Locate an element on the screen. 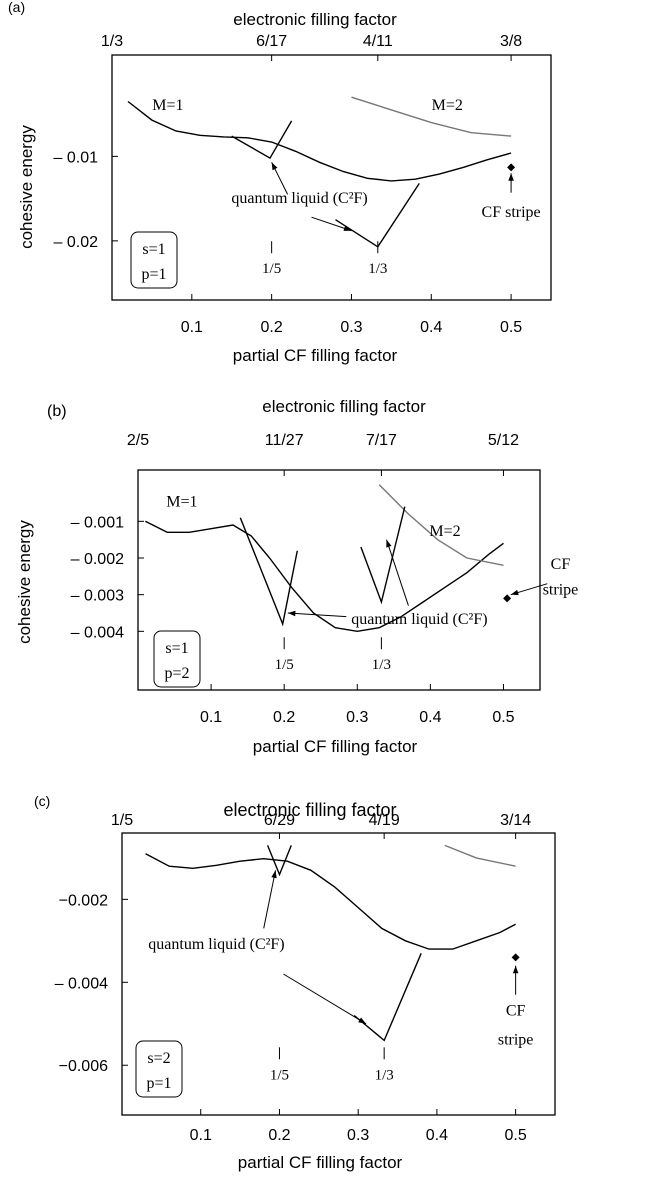 The image size is (648, 1177). top-tick-label: 5/12 is located at coordinates (503, 440).